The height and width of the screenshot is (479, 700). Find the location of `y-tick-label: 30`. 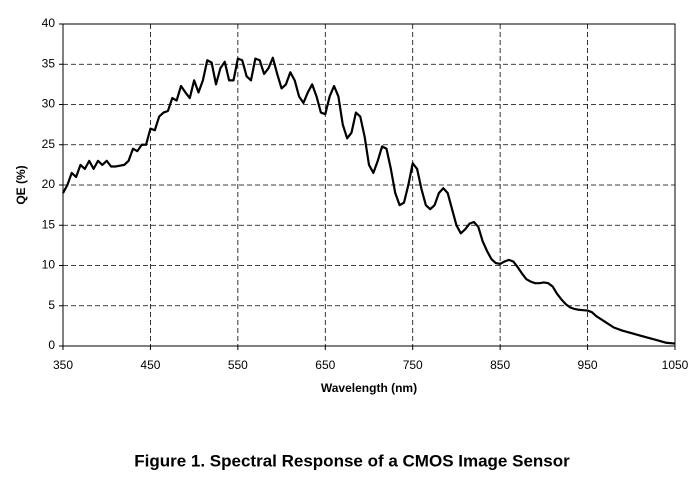

y-tick-label: 30 is located at coordinates (49, 104).